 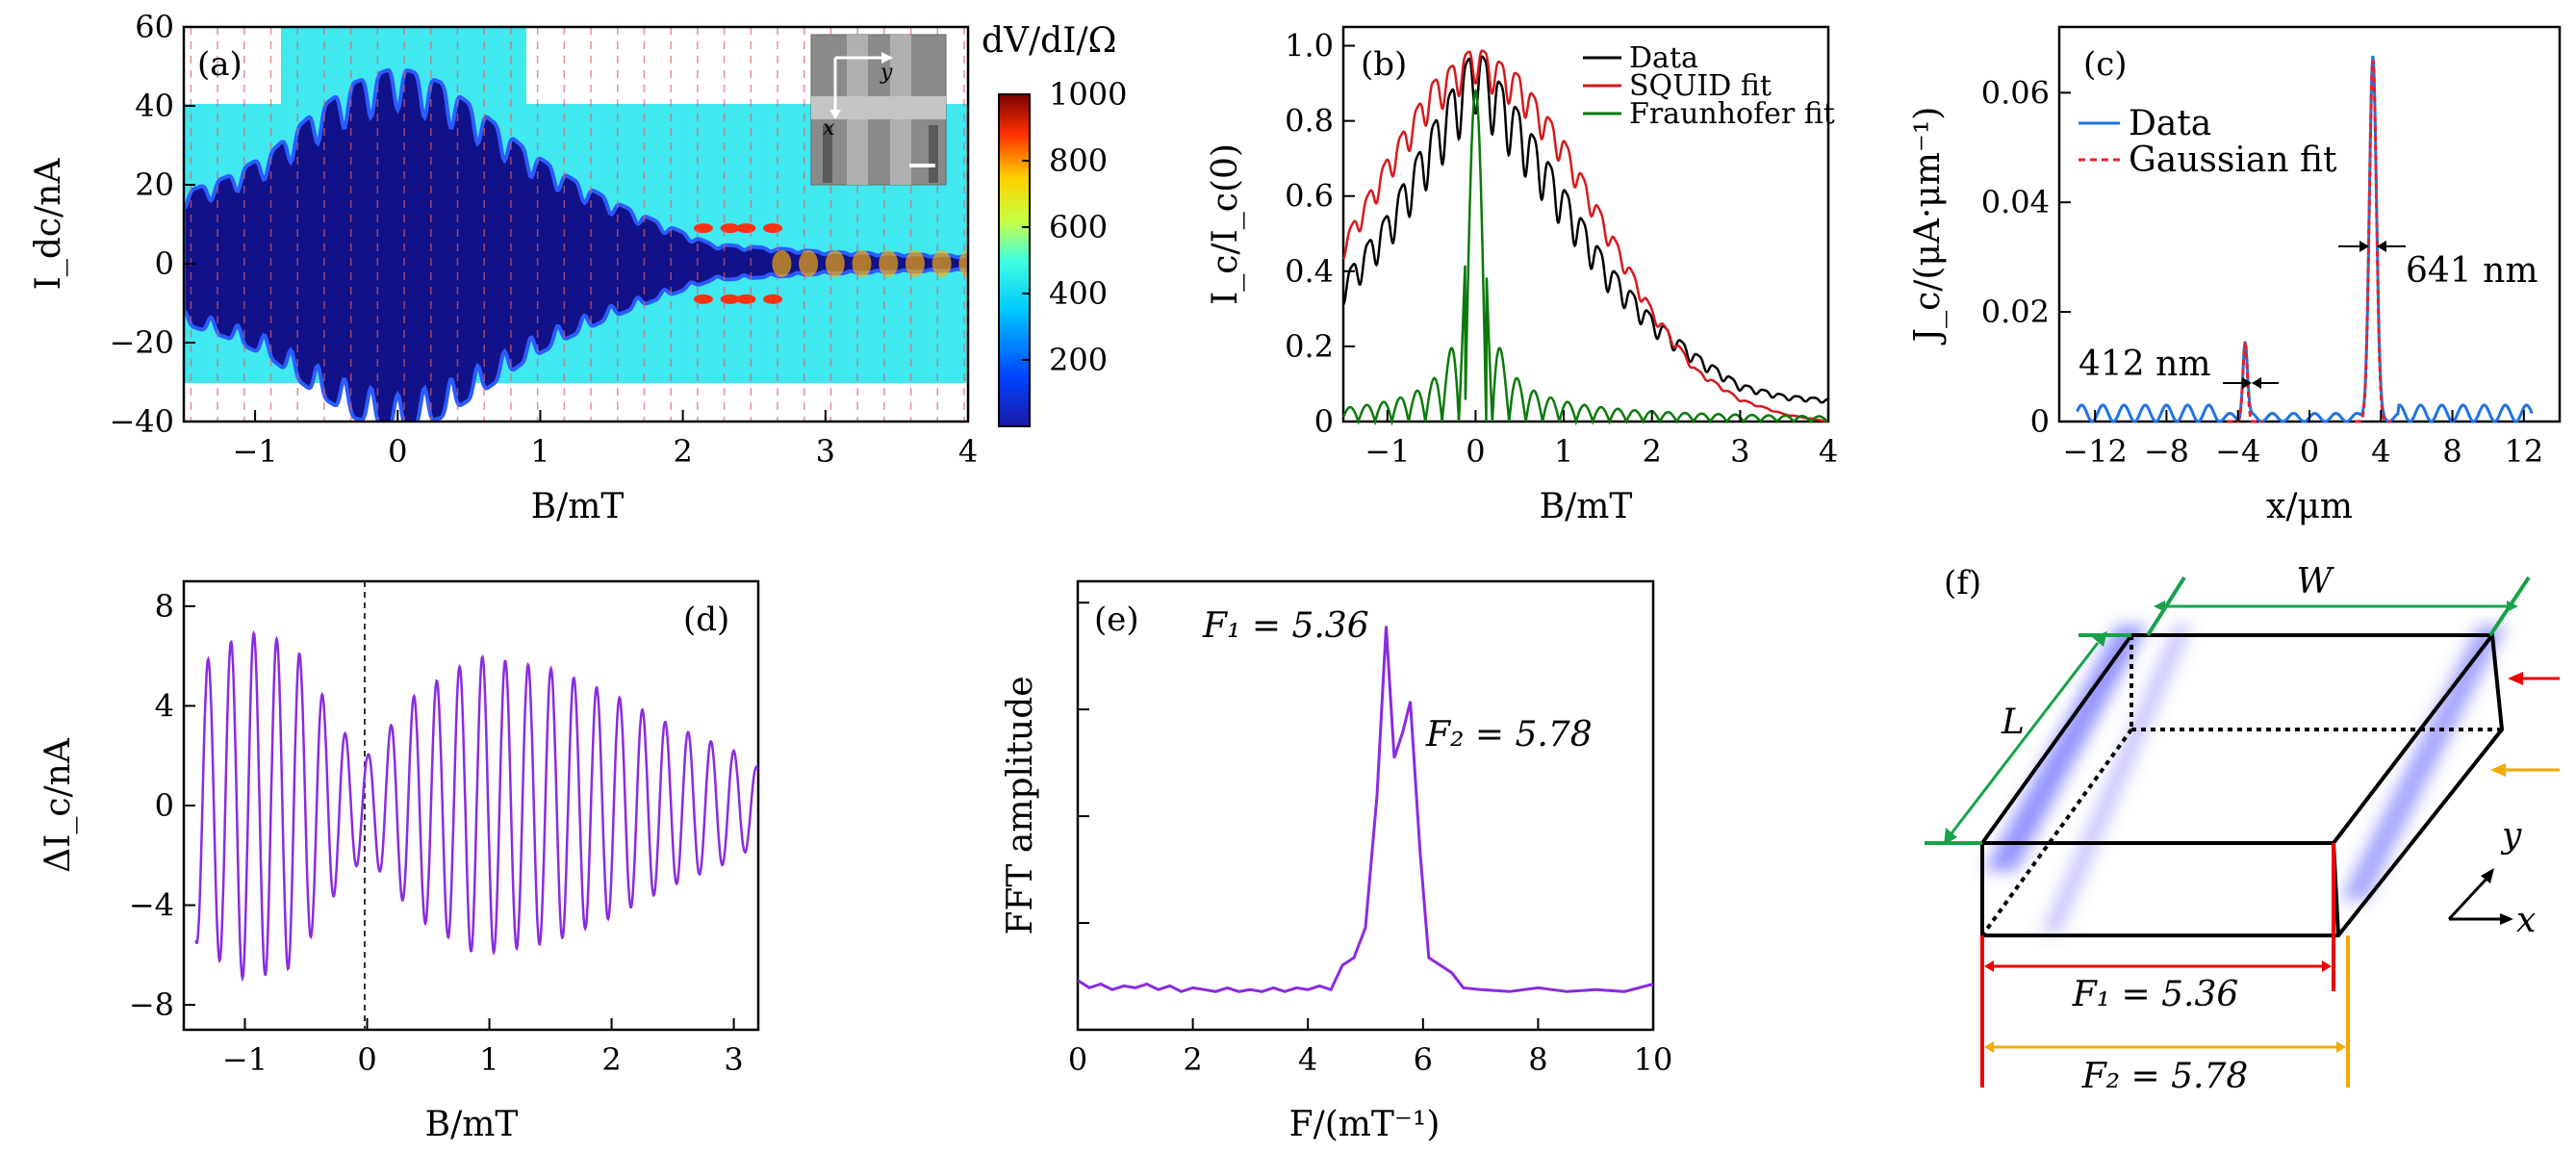 I want to click on panel-a-ticks: −1 0 1 2 3 4 −40 −20 0 20 40 60, so click(x=543, y=239).